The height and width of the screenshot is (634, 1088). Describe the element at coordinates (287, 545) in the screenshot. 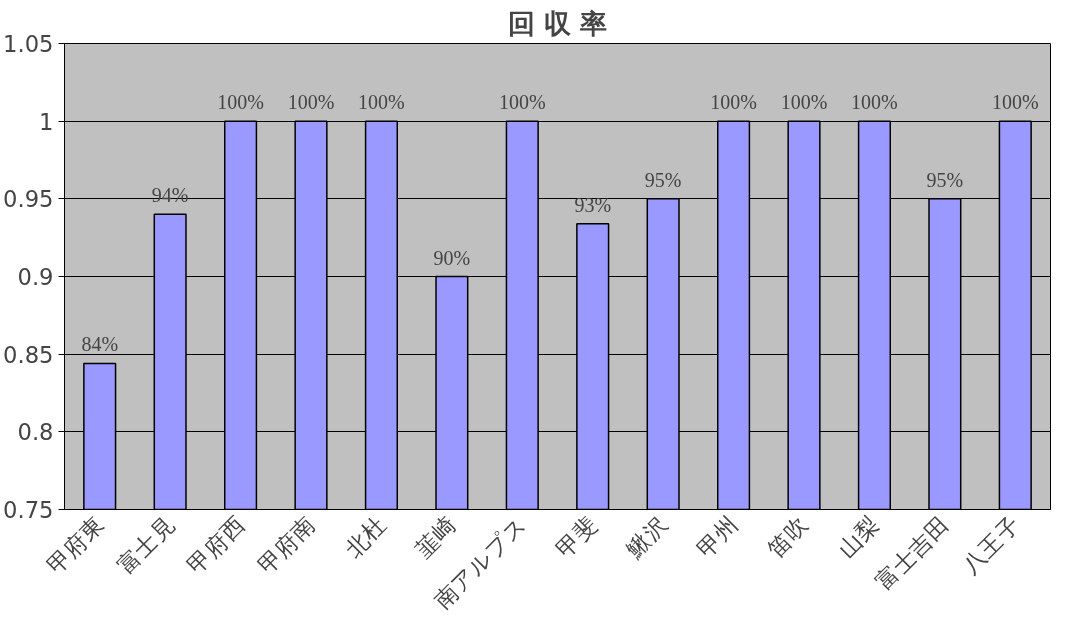

I see `x-tick-label: 甲府南` at that location.